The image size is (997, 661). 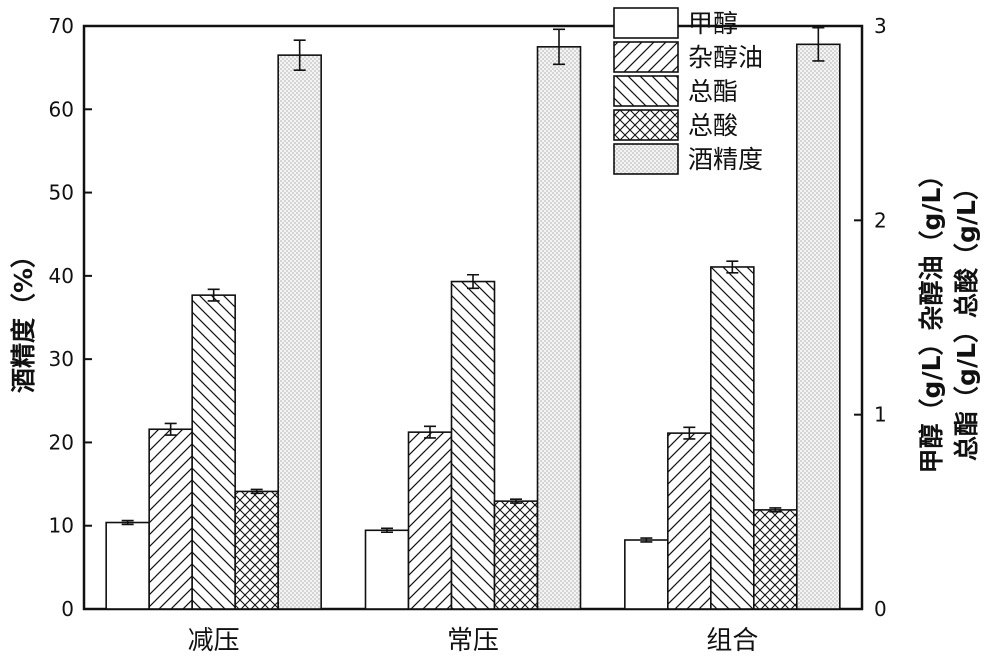 What do you see at coordinates (23, 318) in the screenshot?
I see `left-axis-title: 酒精度（%）` at bounding box center [23, 318].